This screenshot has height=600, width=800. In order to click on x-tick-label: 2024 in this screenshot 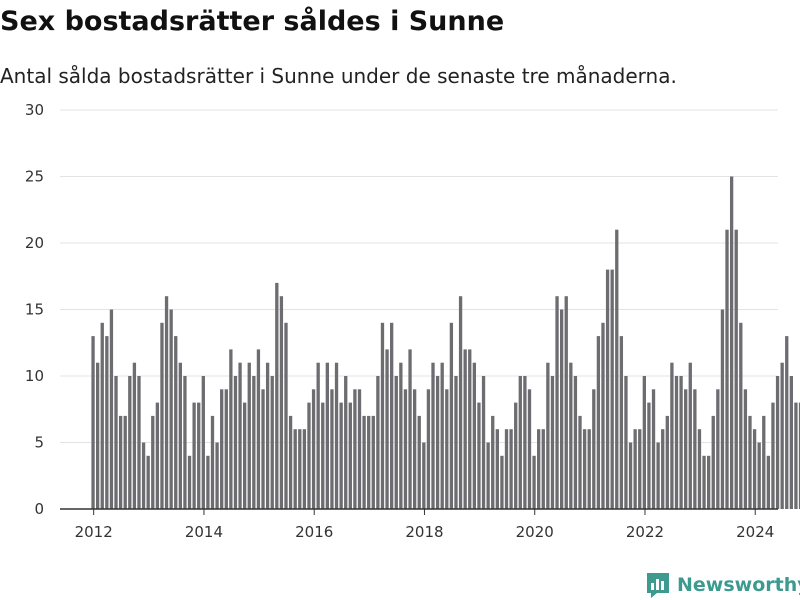, I will do `click(755, 532)`.